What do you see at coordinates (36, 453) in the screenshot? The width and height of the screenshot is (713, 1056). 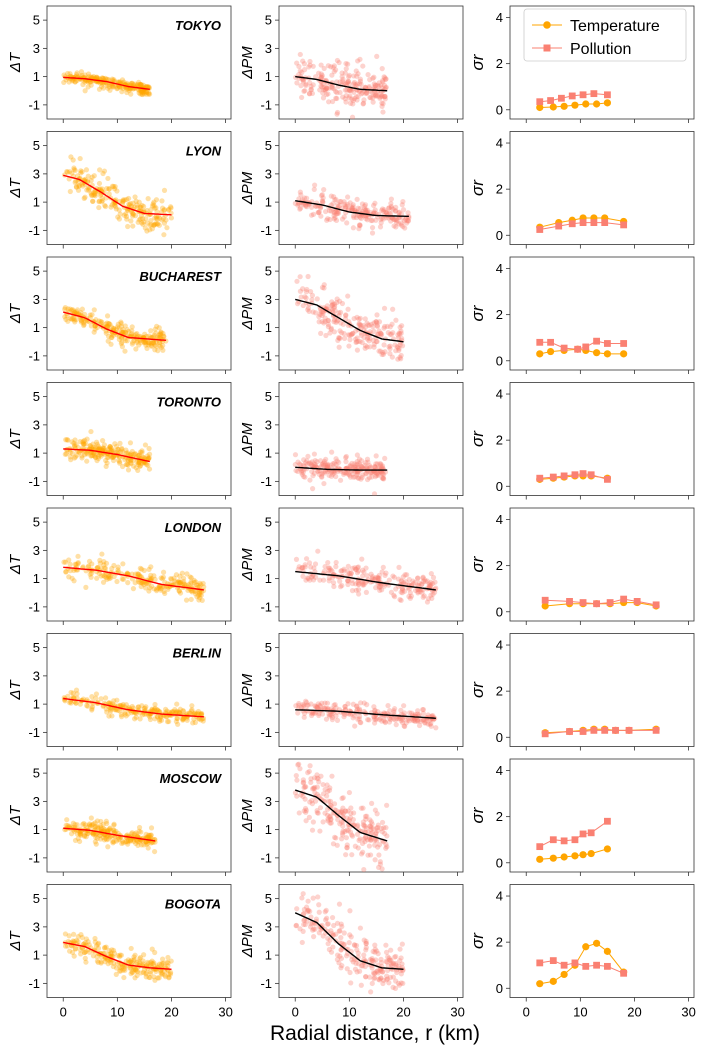 I see `y-tick-label: 1` at bounding box center [36, 453].